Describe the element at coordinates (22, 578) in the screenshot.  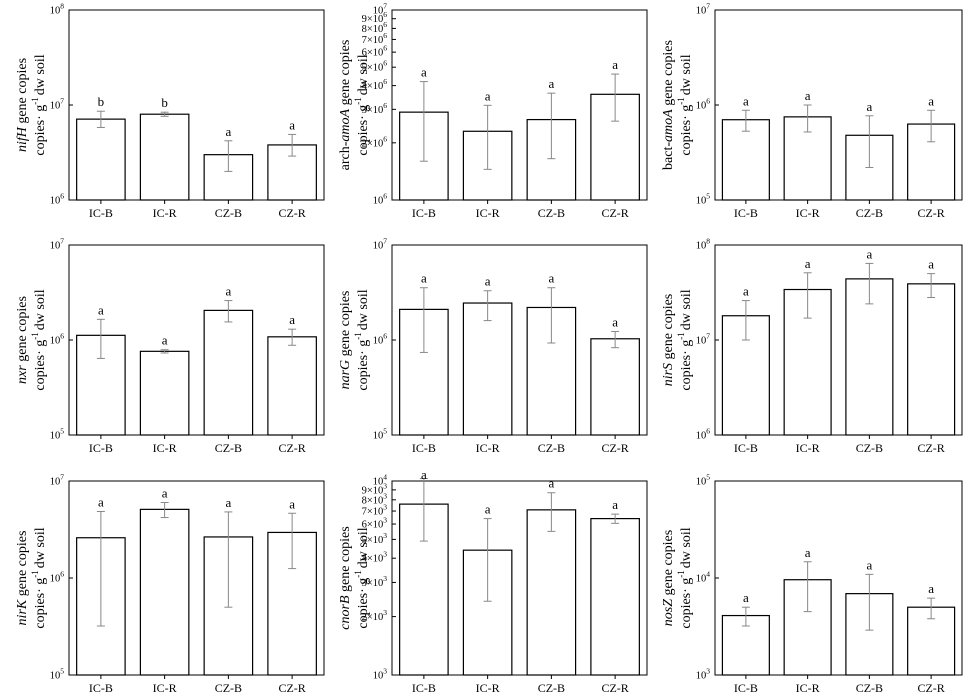
I see `y-axis-label-gene: nirK gene copies` at that location.